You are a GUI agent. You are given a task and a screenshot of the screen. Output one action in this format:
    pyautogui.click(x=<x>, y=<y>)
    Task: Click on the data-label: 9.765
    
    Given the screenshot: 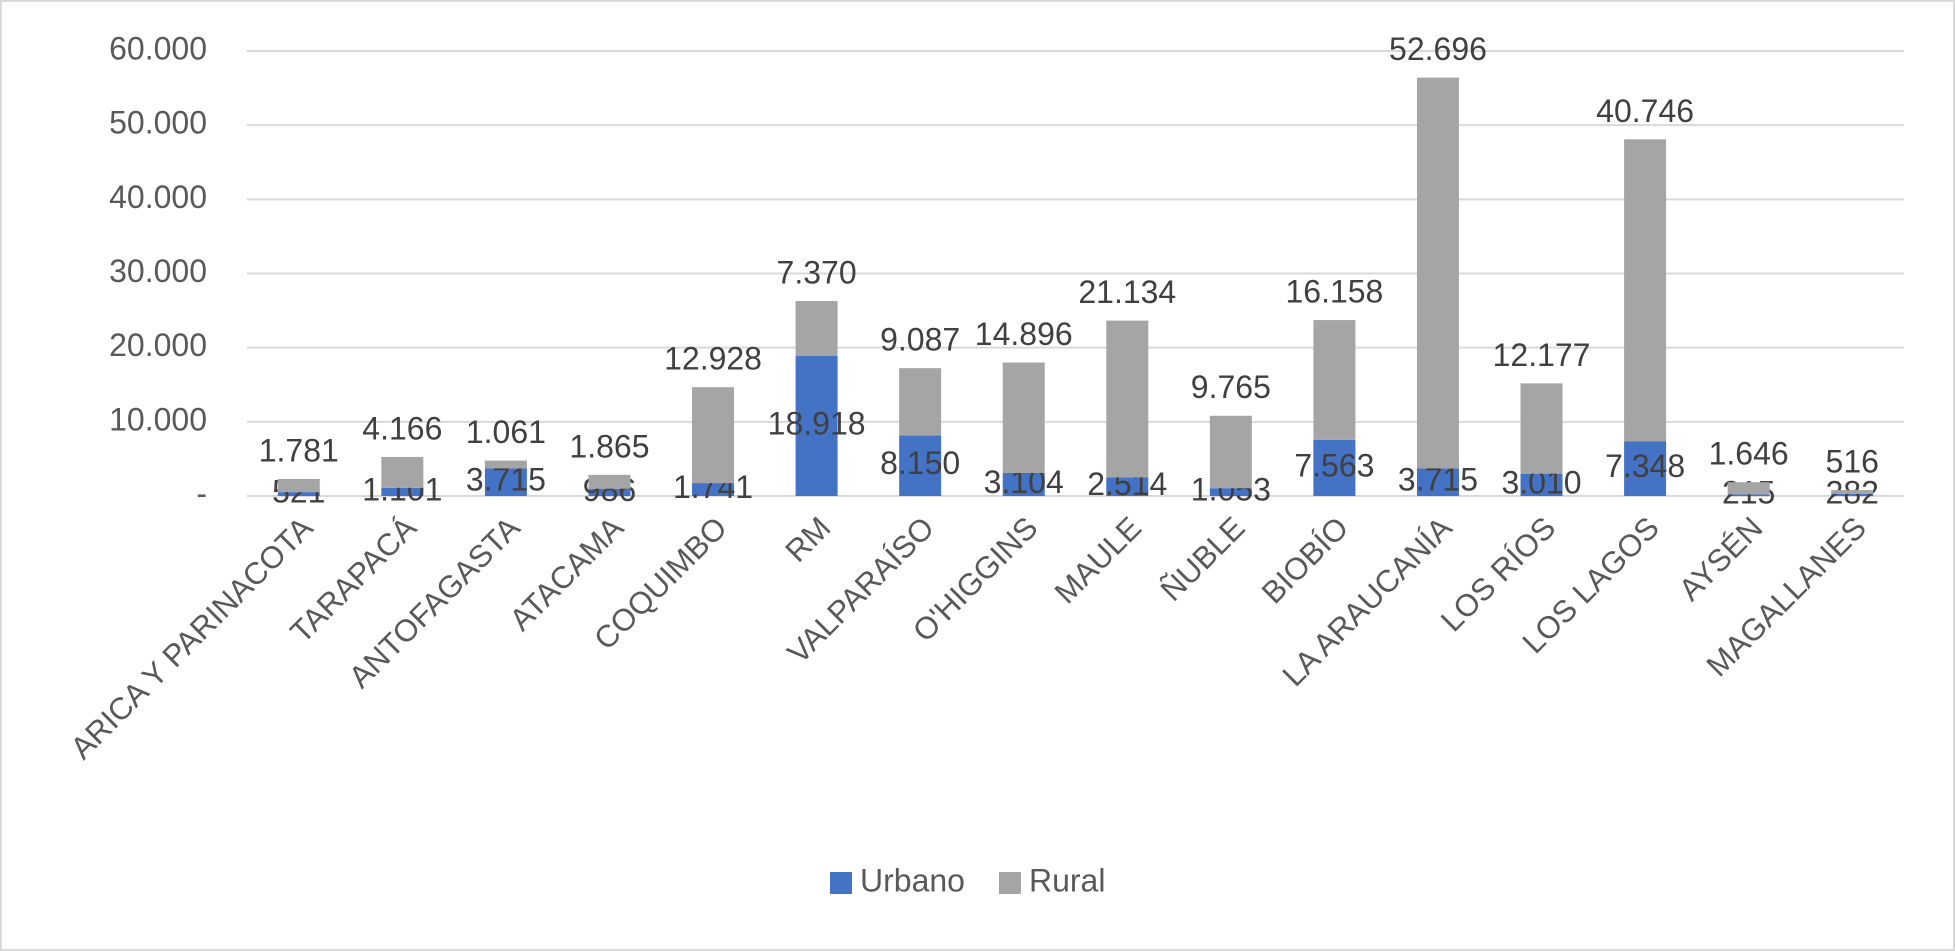 What is the action you would take?
    pyautogui.click(x=1231, y=387)
    